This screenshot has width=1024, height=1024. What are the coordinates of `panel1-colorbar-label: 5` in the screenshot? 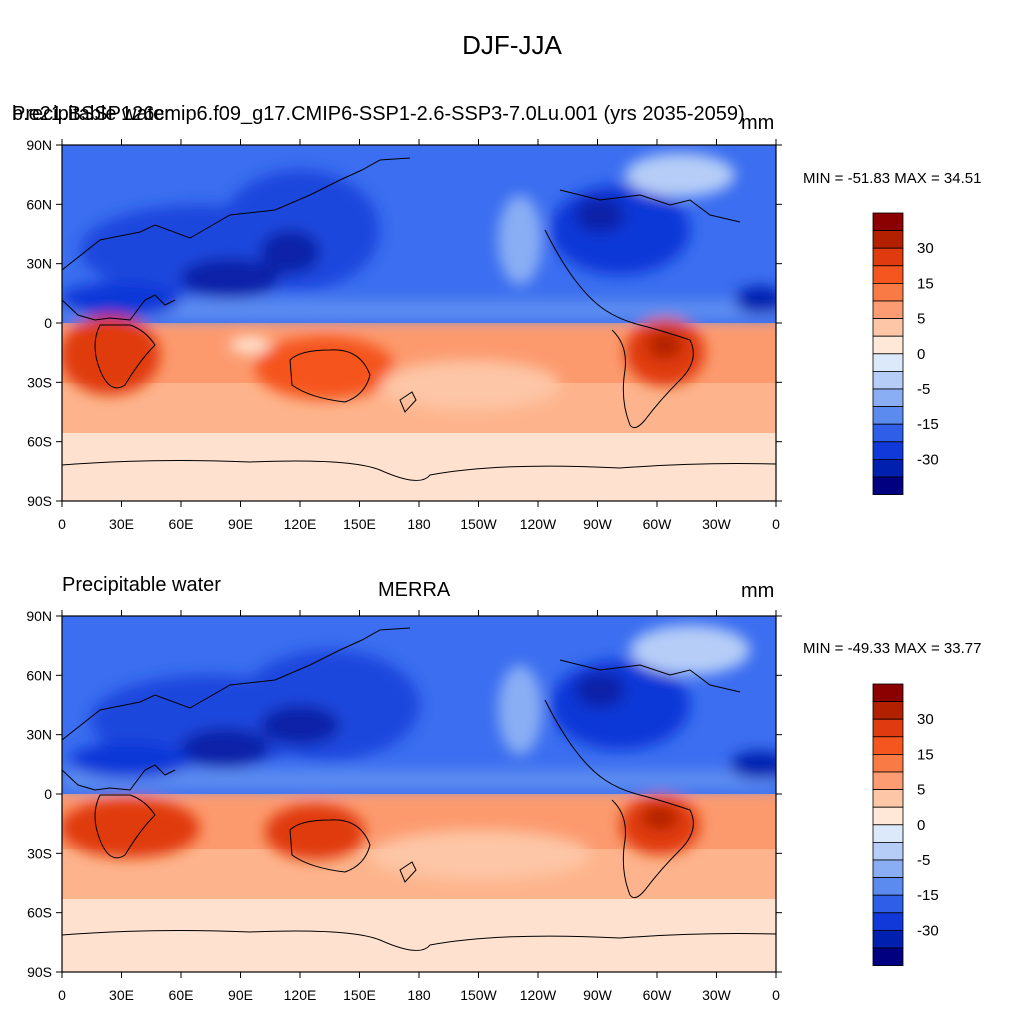 It's located at (921, 319).